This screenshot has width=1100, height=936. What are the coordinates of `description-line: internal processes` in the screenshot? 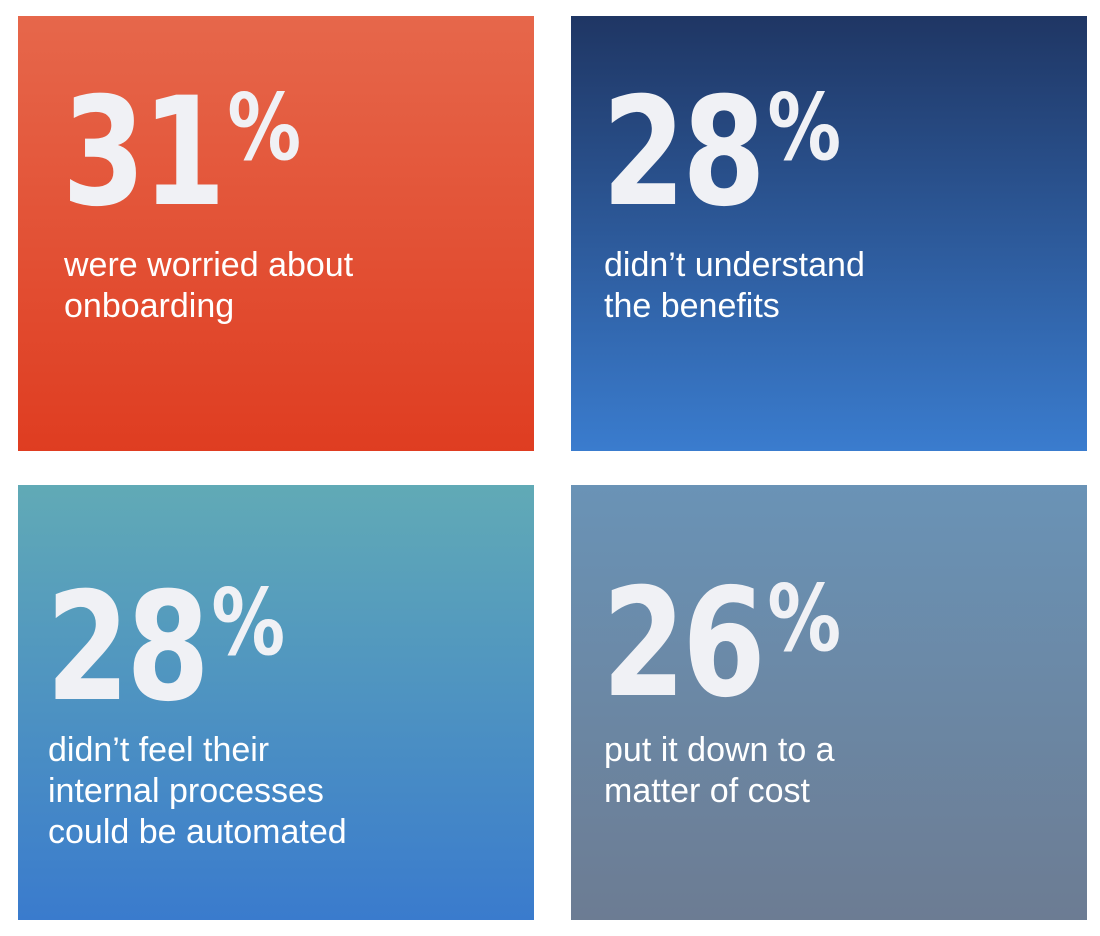 It's located at (186, 791).